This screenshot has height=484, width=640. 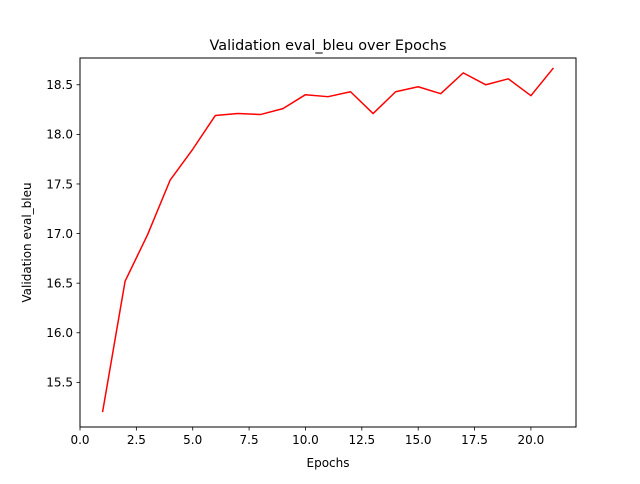 I want to click on x-tick-label: 10.0, so click(x=305, y=440).